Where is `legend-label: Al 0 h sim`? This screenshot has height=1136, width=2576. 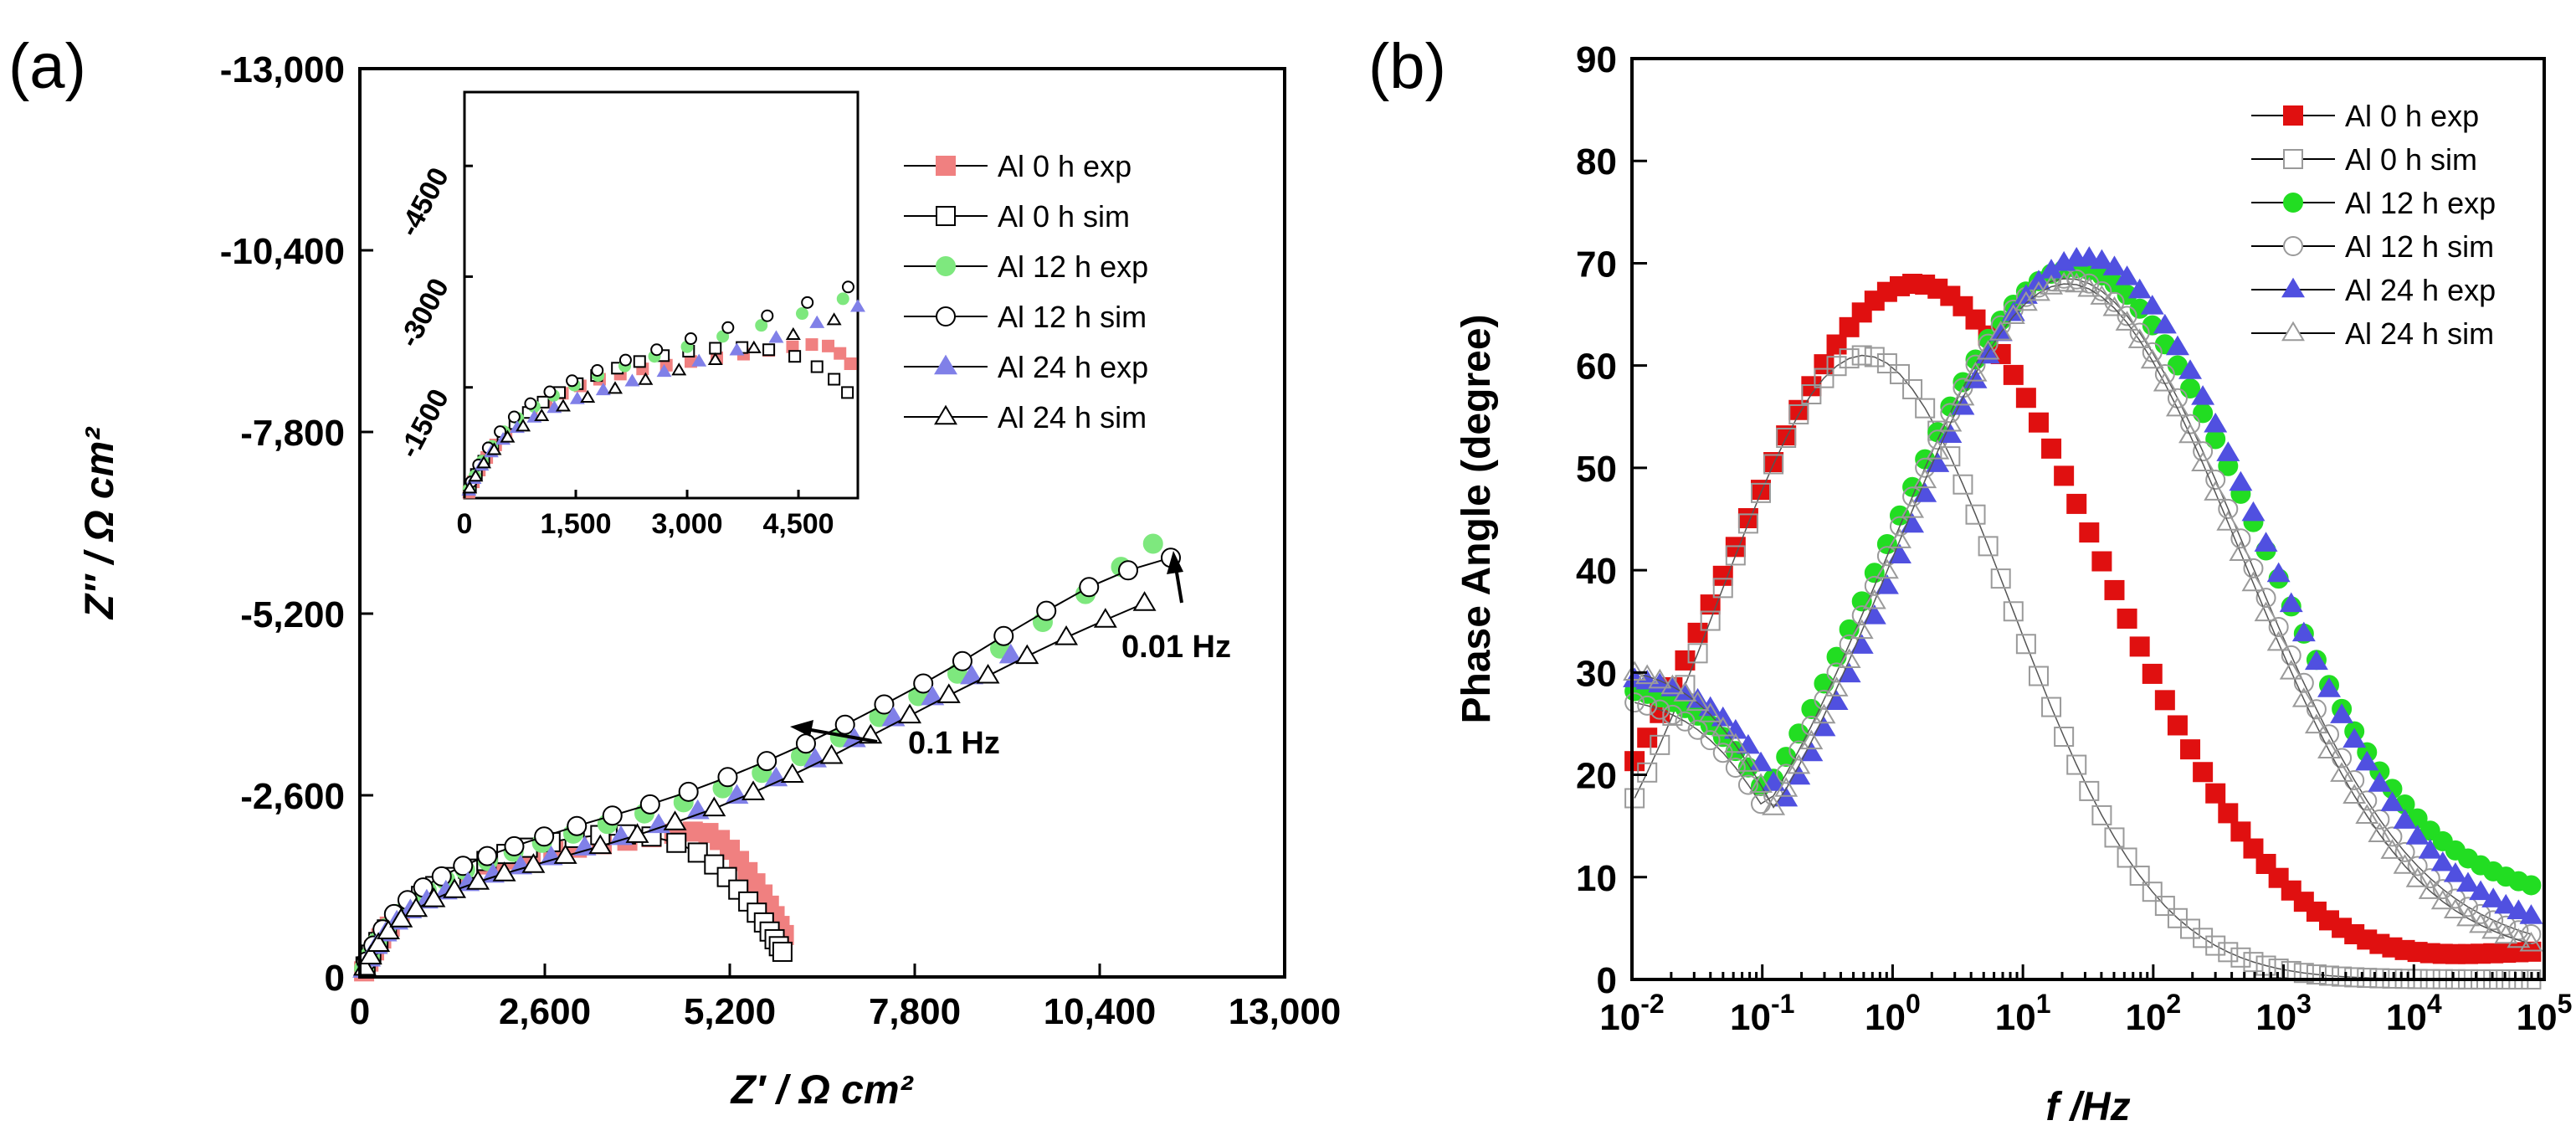
legend-label: Al 0 h sim is located at coordinates (2411, 159).